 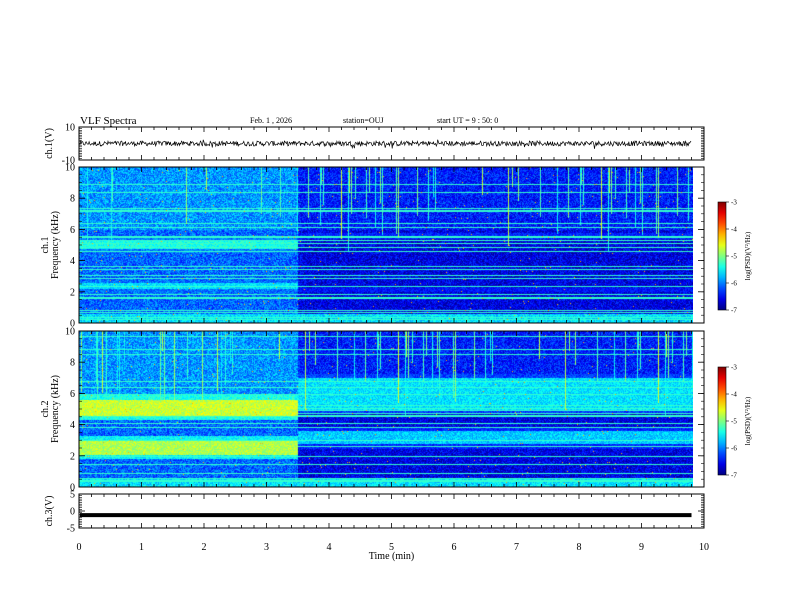 What do you see at coordinates (748, 255) in the screenshot?
I see `ch1-spectrogram-colorbar-label: log(PSD)(V²/Hz)` at bounding box center [748, 255].